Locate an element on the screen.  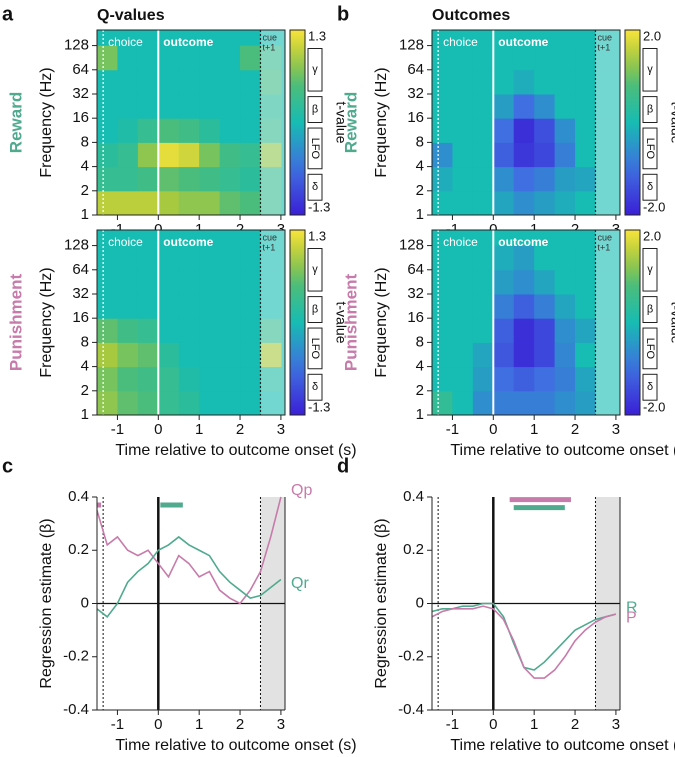
band-label: LFO is located at coordinates (650, 349).